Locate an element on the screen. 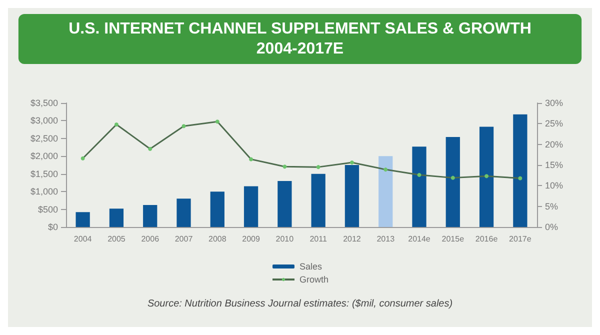 This screenshot has width=600, height=335. x-tick-label: 2017e is located at coordinates (520, 239).